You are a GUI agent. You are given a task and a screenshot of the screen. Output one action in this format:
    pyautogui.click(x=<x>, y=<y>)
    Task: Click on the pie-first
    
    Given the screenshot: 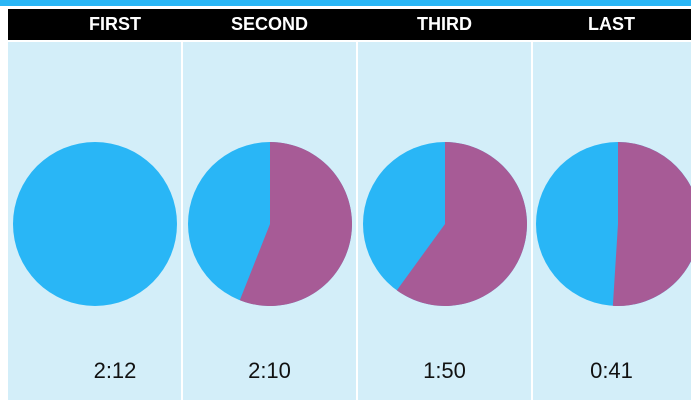 What is the action you would take?
    pyautogui.click(x=95, y=224)
    